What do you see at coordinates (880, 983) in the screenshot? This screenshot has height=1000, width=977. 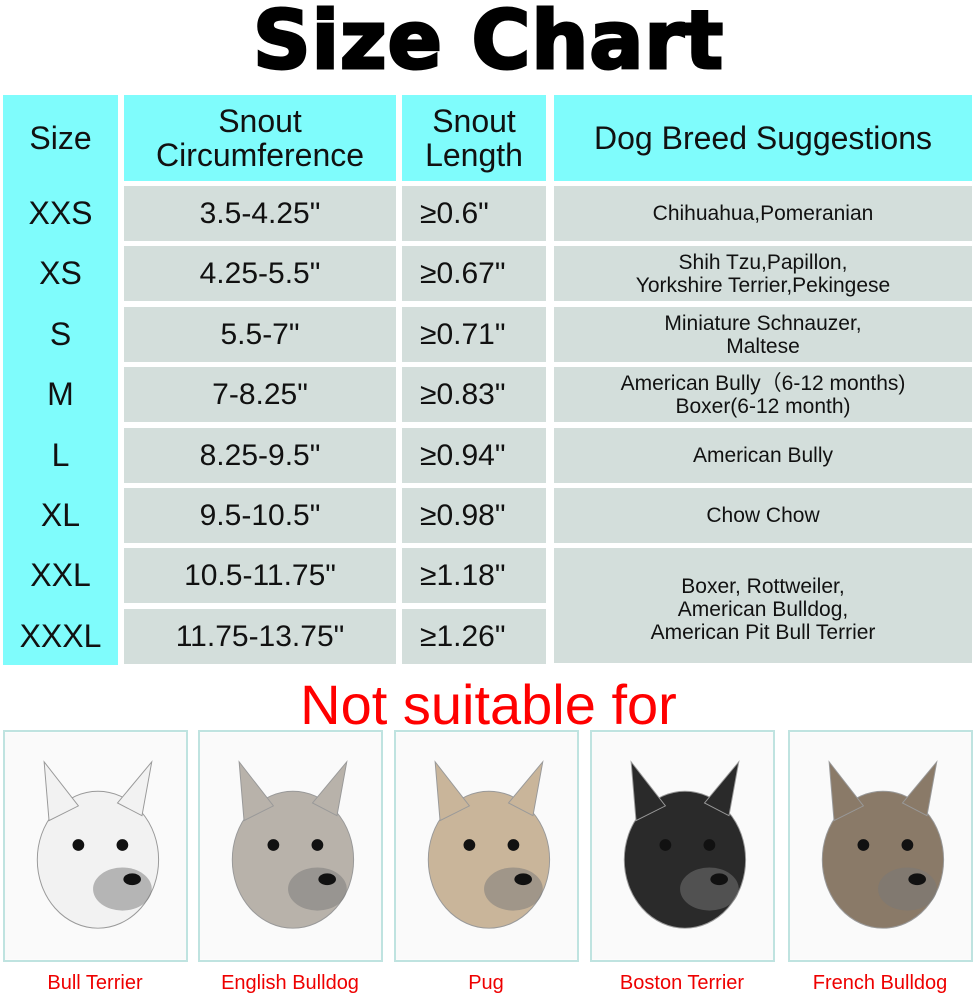 I see `dog-caption: French Bulldog` at bounding box center [880, 983].